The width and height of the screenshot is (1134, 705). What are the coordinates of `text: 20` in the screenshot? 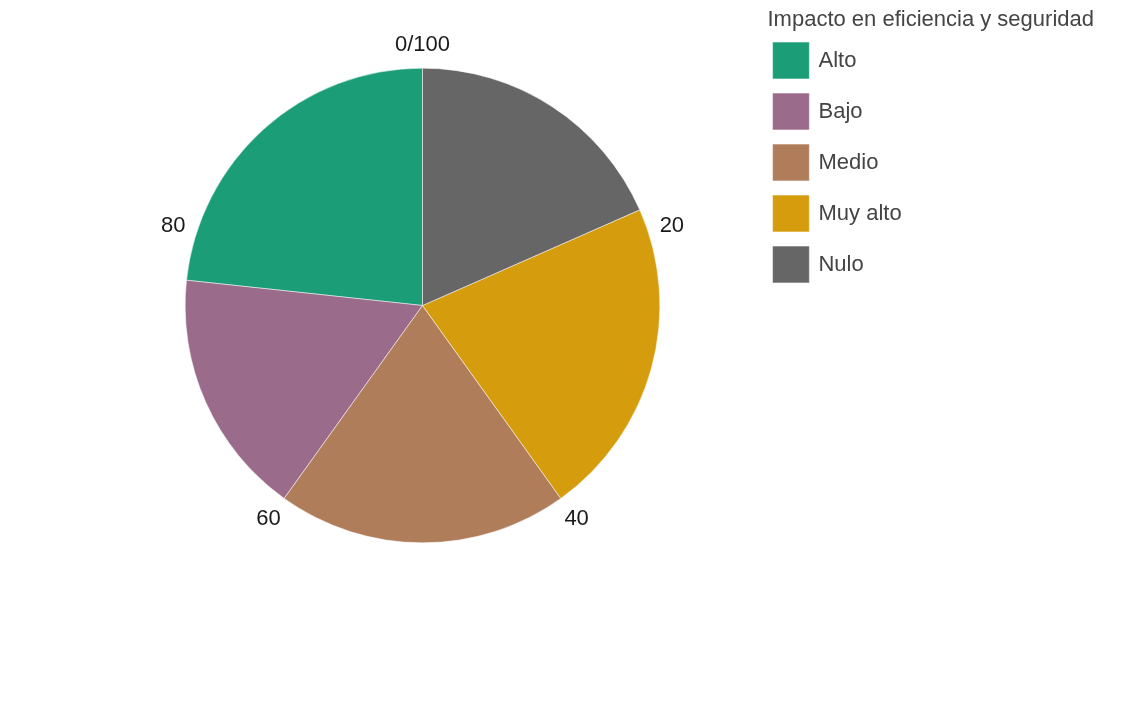 It's located at (672, 224).